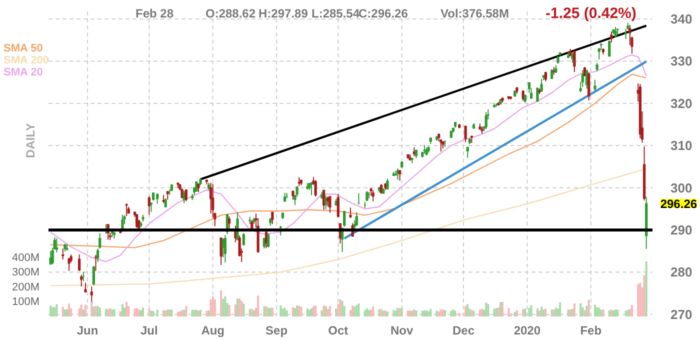 Image resolution: width=700 pixels, height=340 pixels. I want to click on annotation: C:296.26, so click(383, 13).